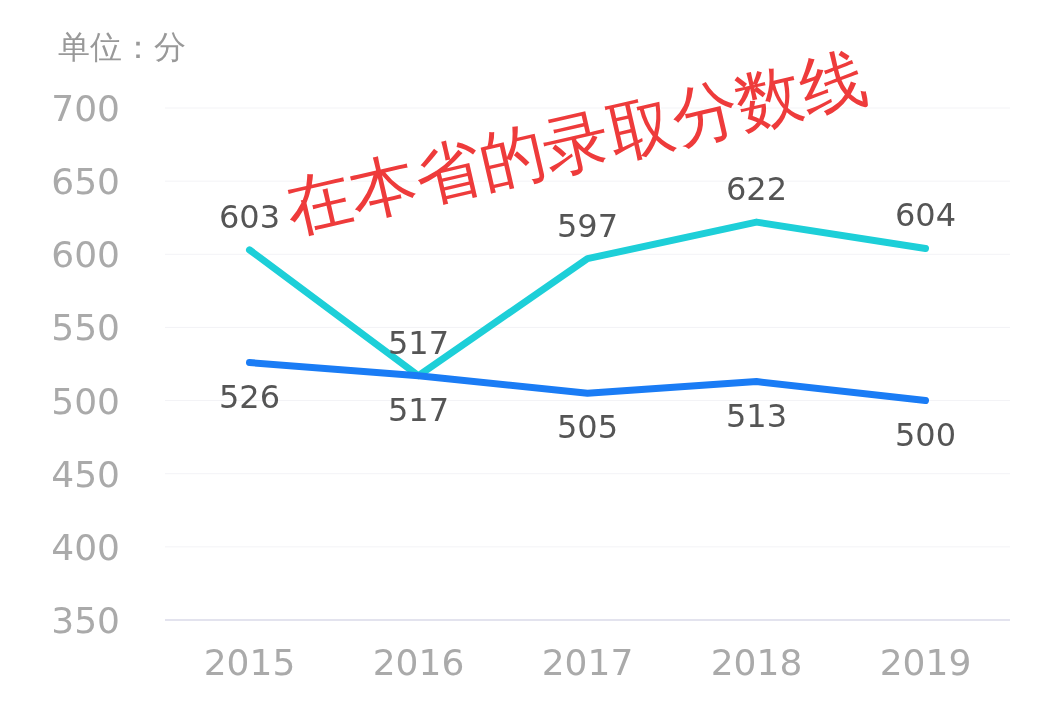  Describe the element at coordinates (85, 547) in the screenshot. I see `y-tick-label: 400` at that location.